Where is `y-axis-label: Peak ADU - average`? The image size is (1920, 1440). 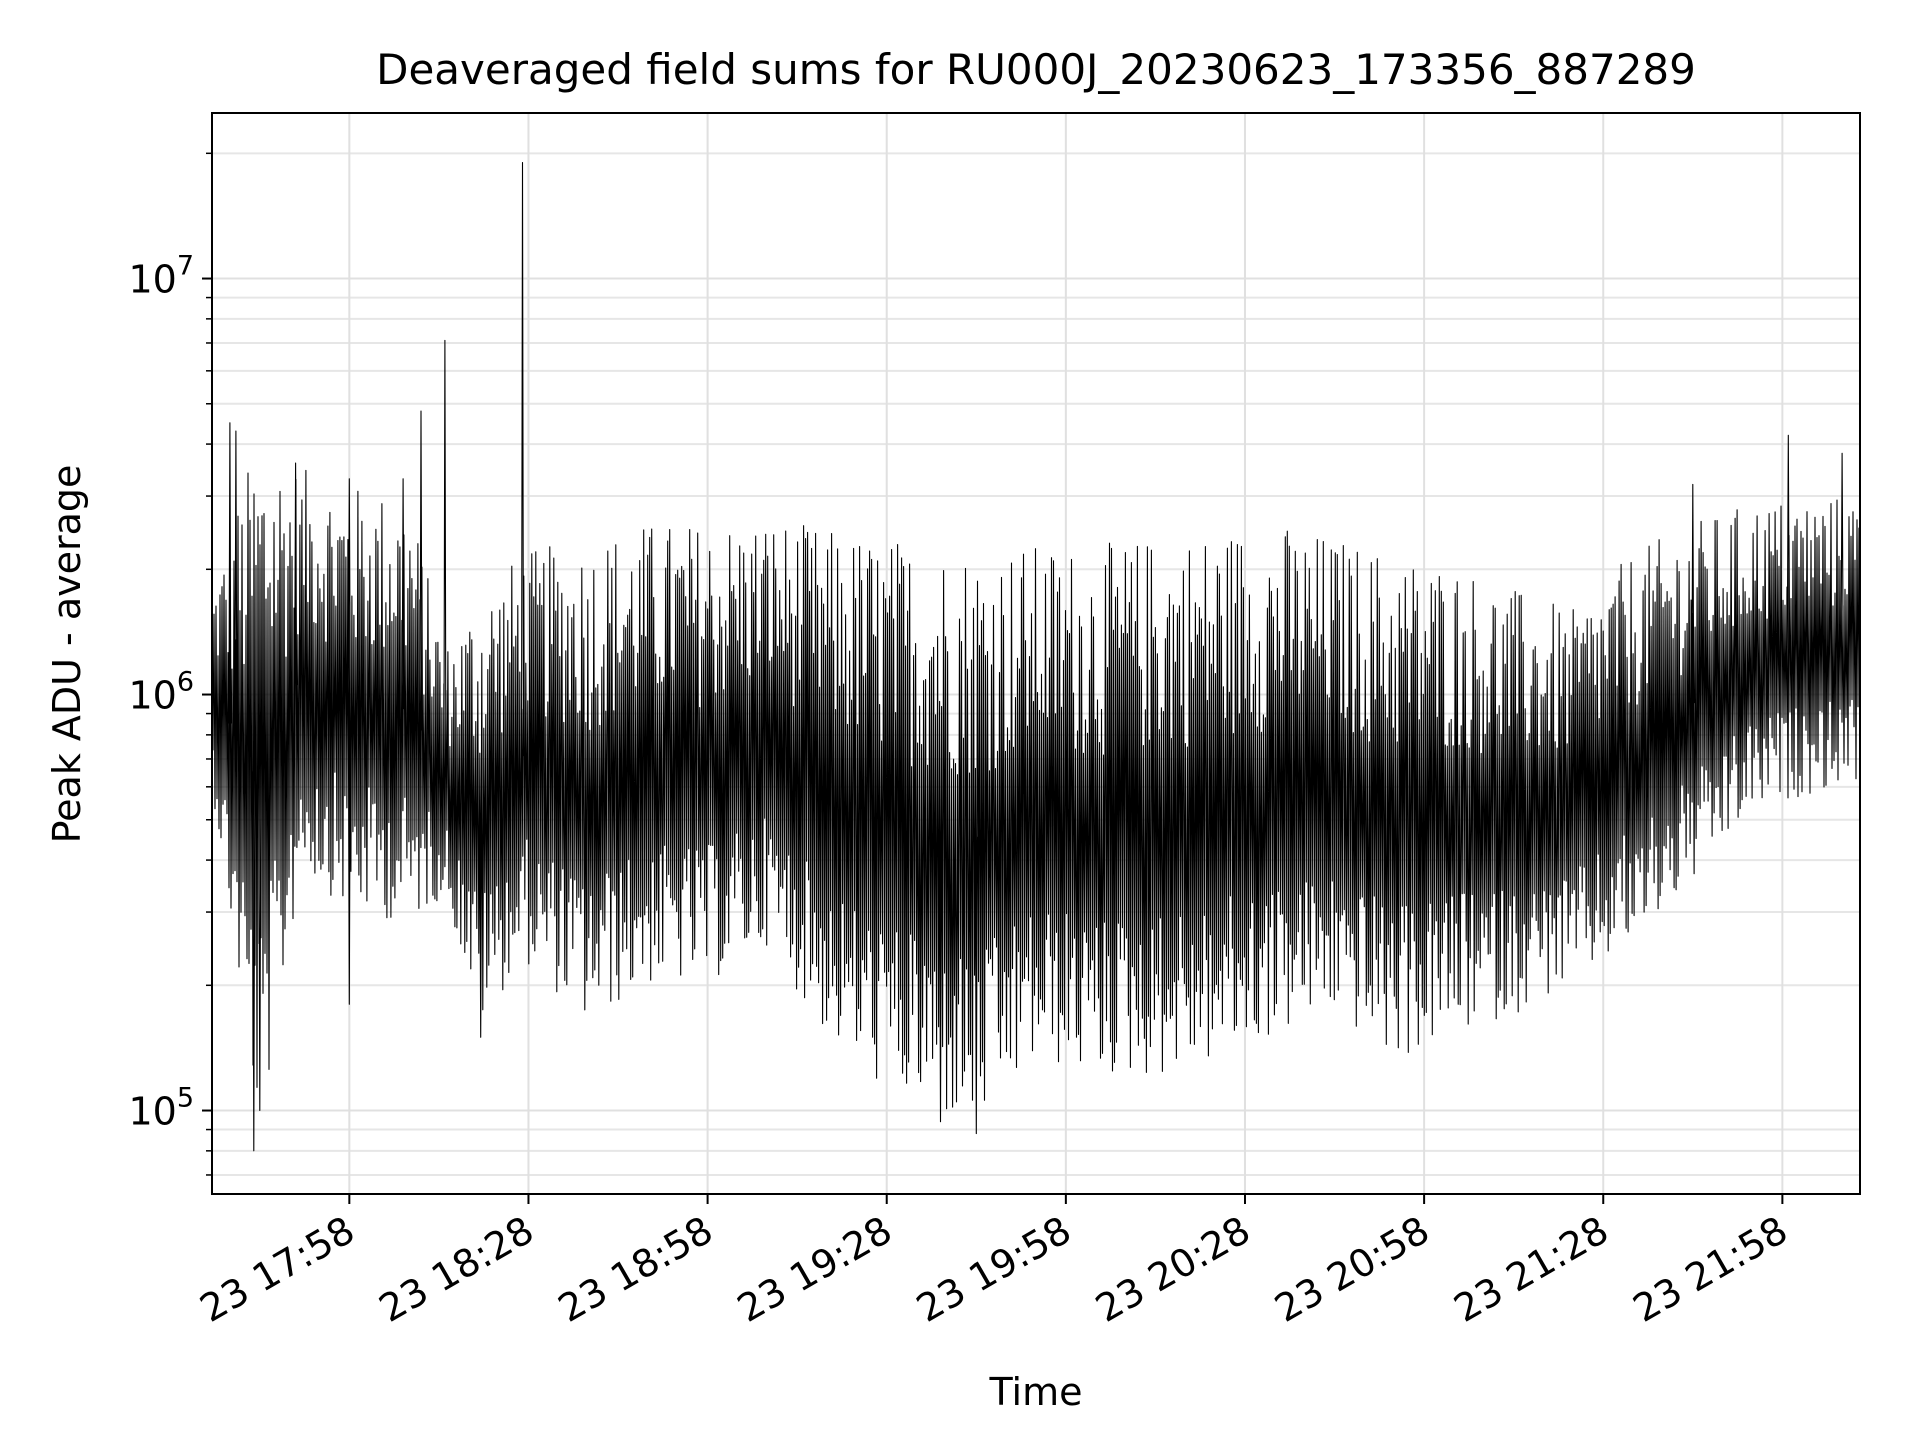 y-axis-label: Peak ADU - average is located at coordinates (67, 654).